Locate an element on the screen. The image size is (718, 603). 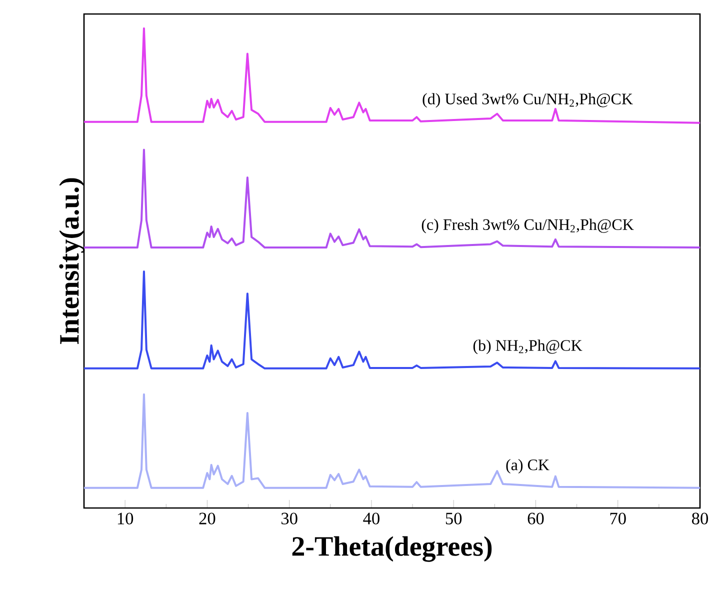
x-tick-label: 80 is located at coordinates (700, 518).